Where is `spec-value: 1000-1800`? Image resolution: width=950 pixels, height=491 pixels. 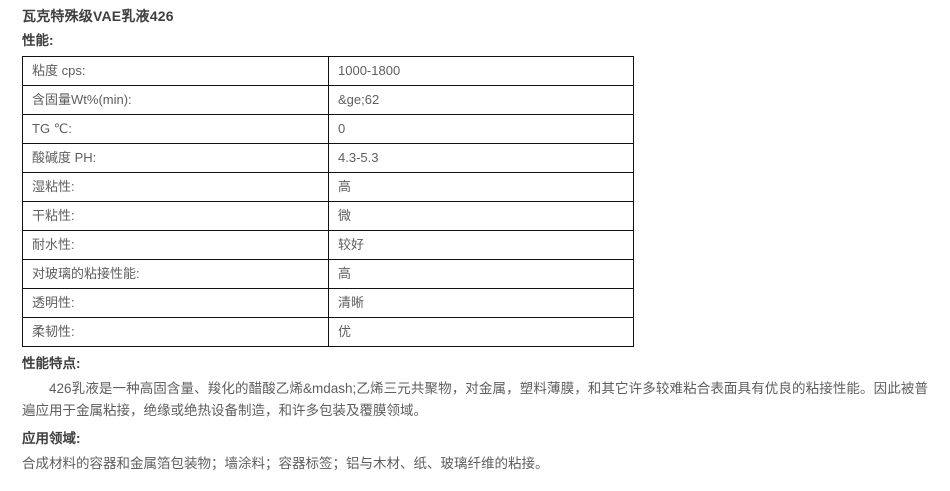 spec-value: 1000-1800 is located at coordinates (481, 71).